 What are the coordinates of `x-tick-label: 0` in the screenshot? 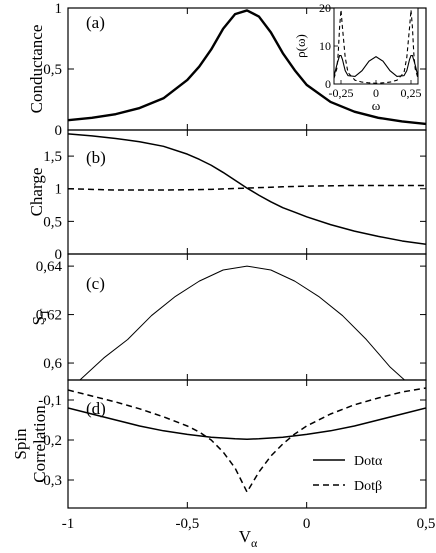 It's located at (307, 524).